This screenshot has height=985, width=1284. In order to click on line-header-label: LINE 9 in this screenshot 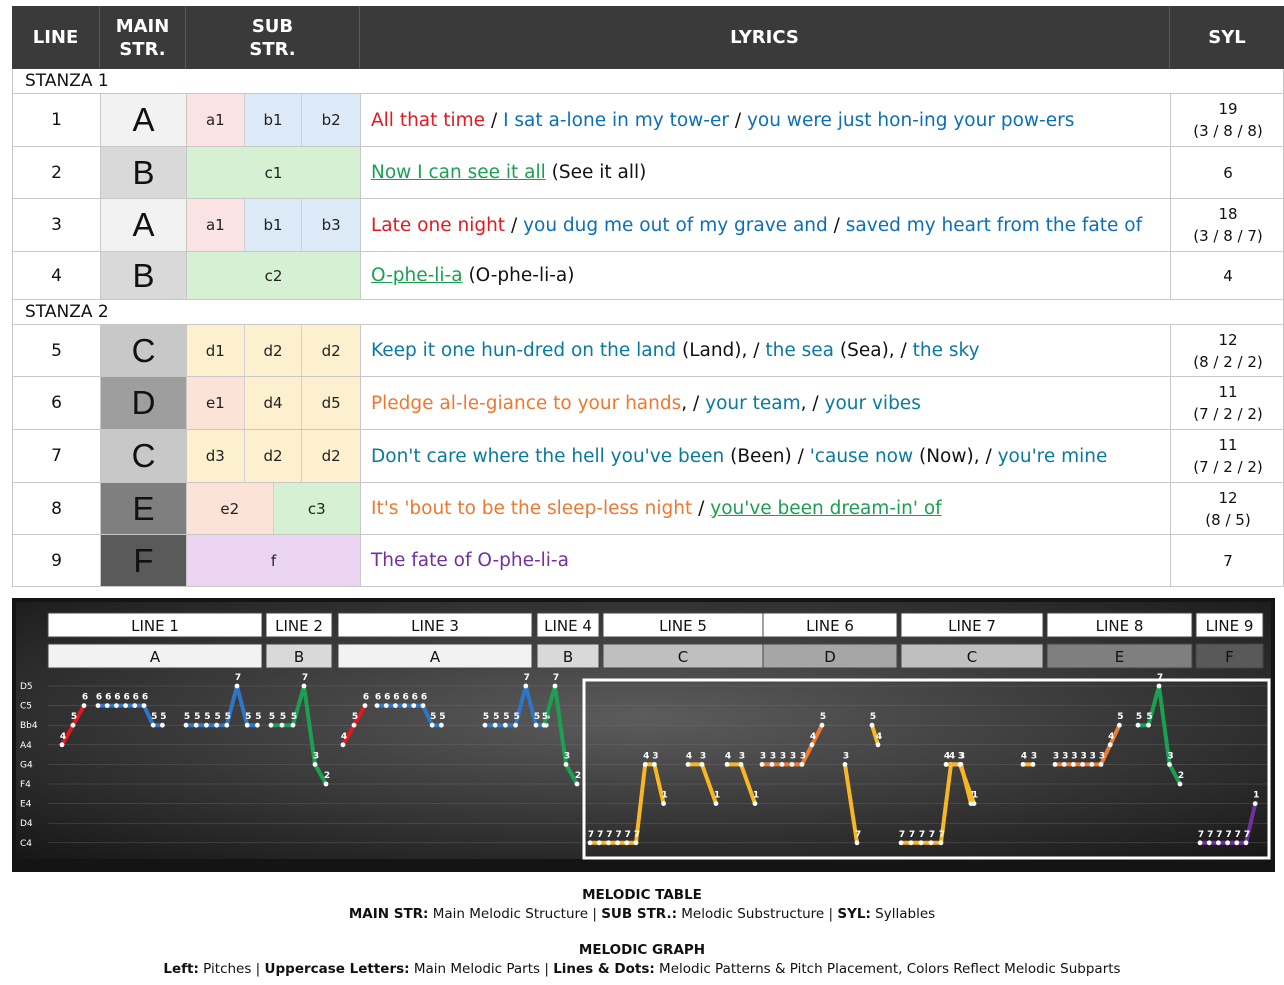, I will do `click(1230, 626)`.